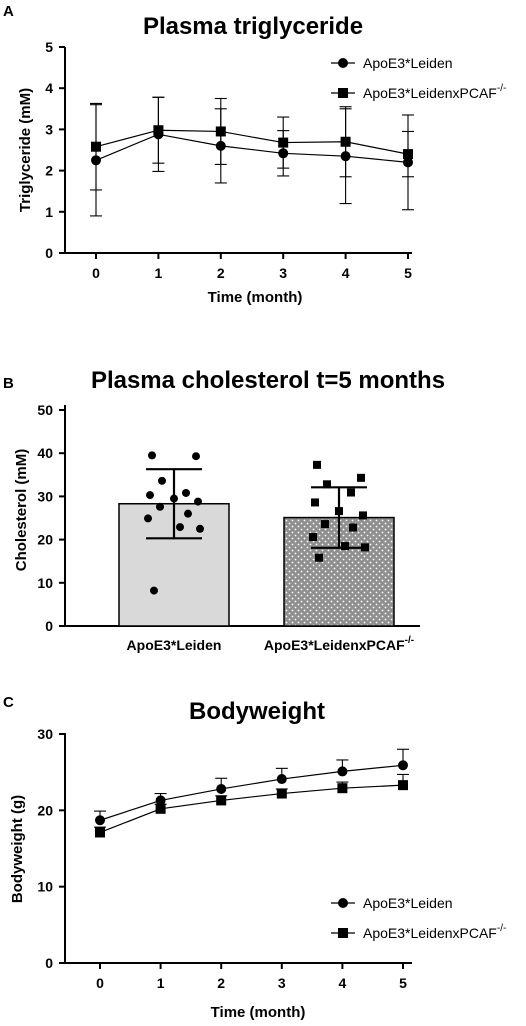  Describe the element at coordinates (8, 11) in the screenshot. I see `panel-letter-a: A` at that location.